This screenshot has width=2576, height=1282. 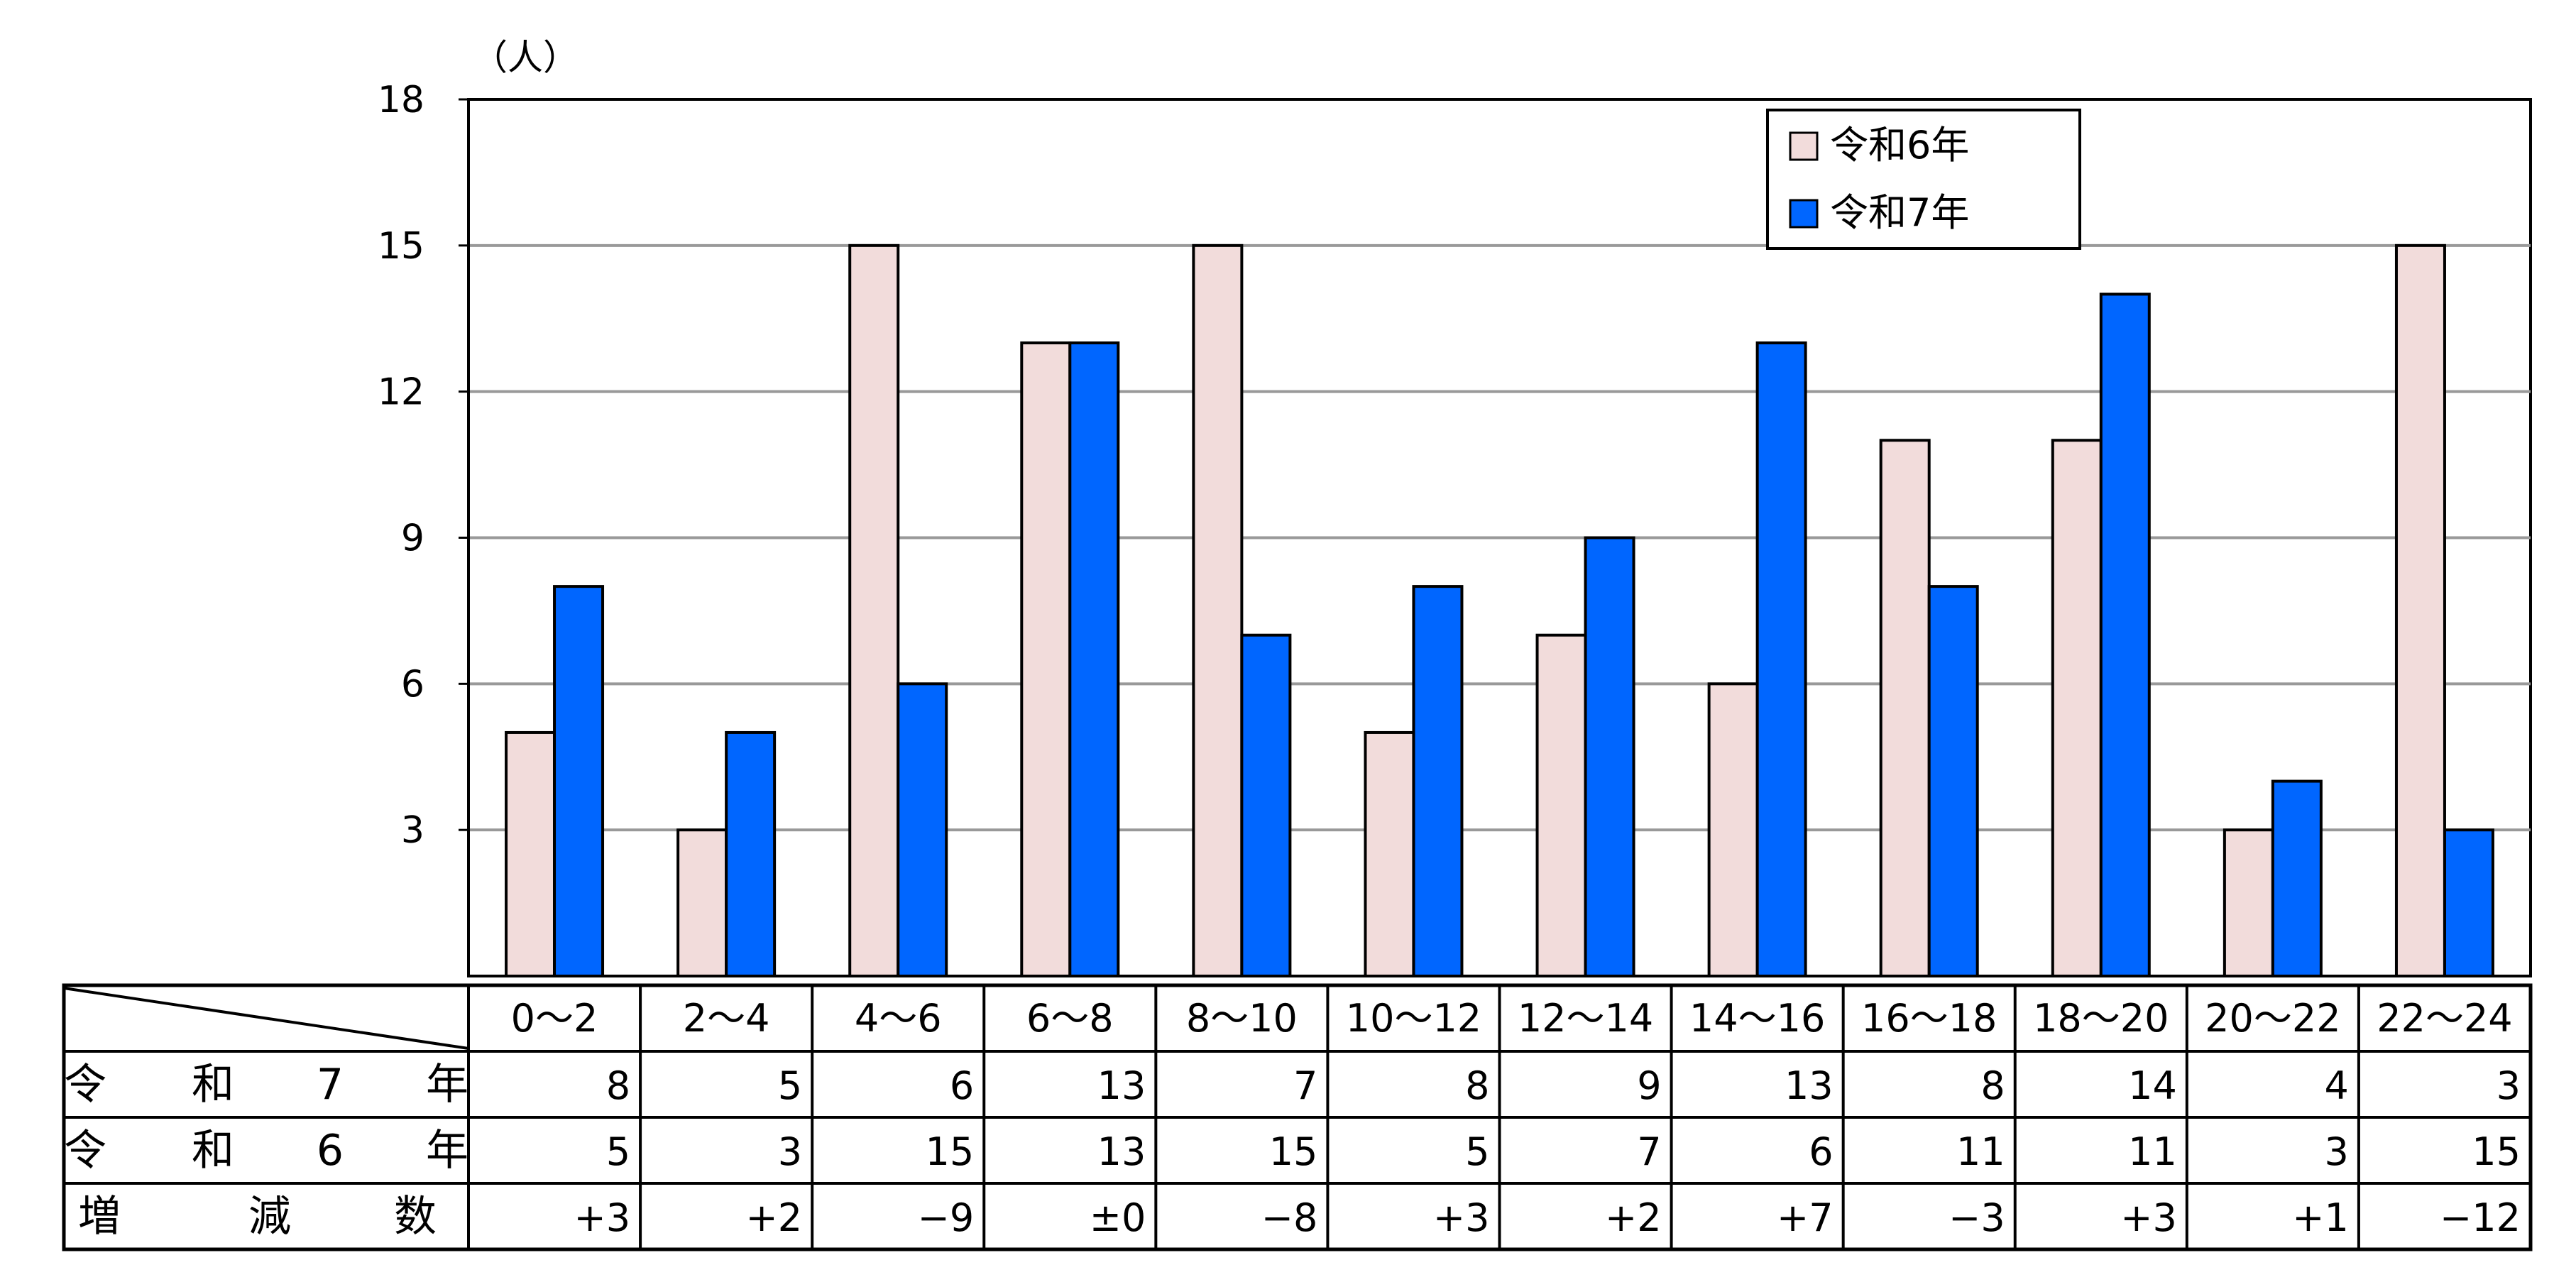 I want to click on category-label: 4～6, so click(x=898, y=1018).